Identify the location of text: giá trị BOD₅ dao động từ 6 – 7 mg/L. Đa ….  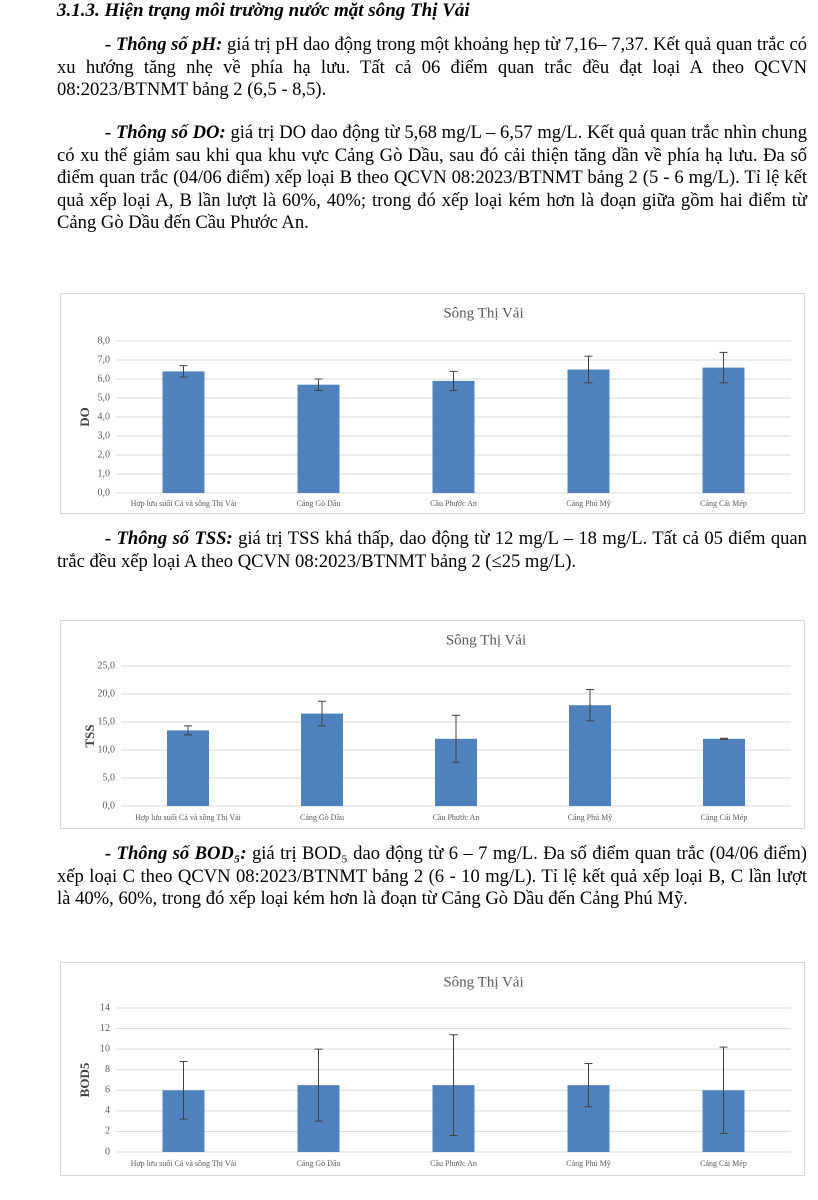
(432, 876).